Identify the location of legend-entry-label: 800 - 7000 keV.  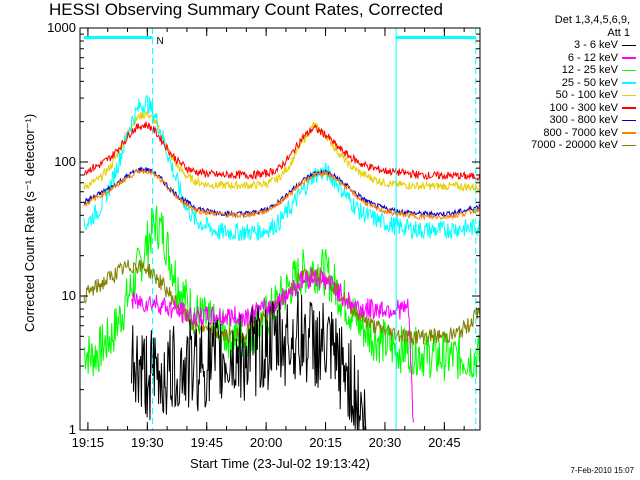
(580, 132).